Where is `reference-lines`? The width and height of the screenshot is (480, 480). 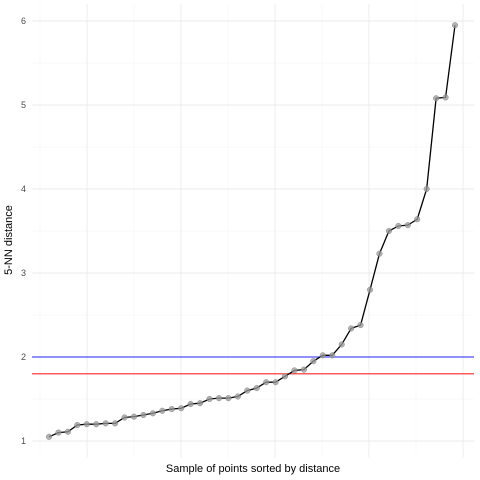
reference-lines is located at coordinates (253, 365).